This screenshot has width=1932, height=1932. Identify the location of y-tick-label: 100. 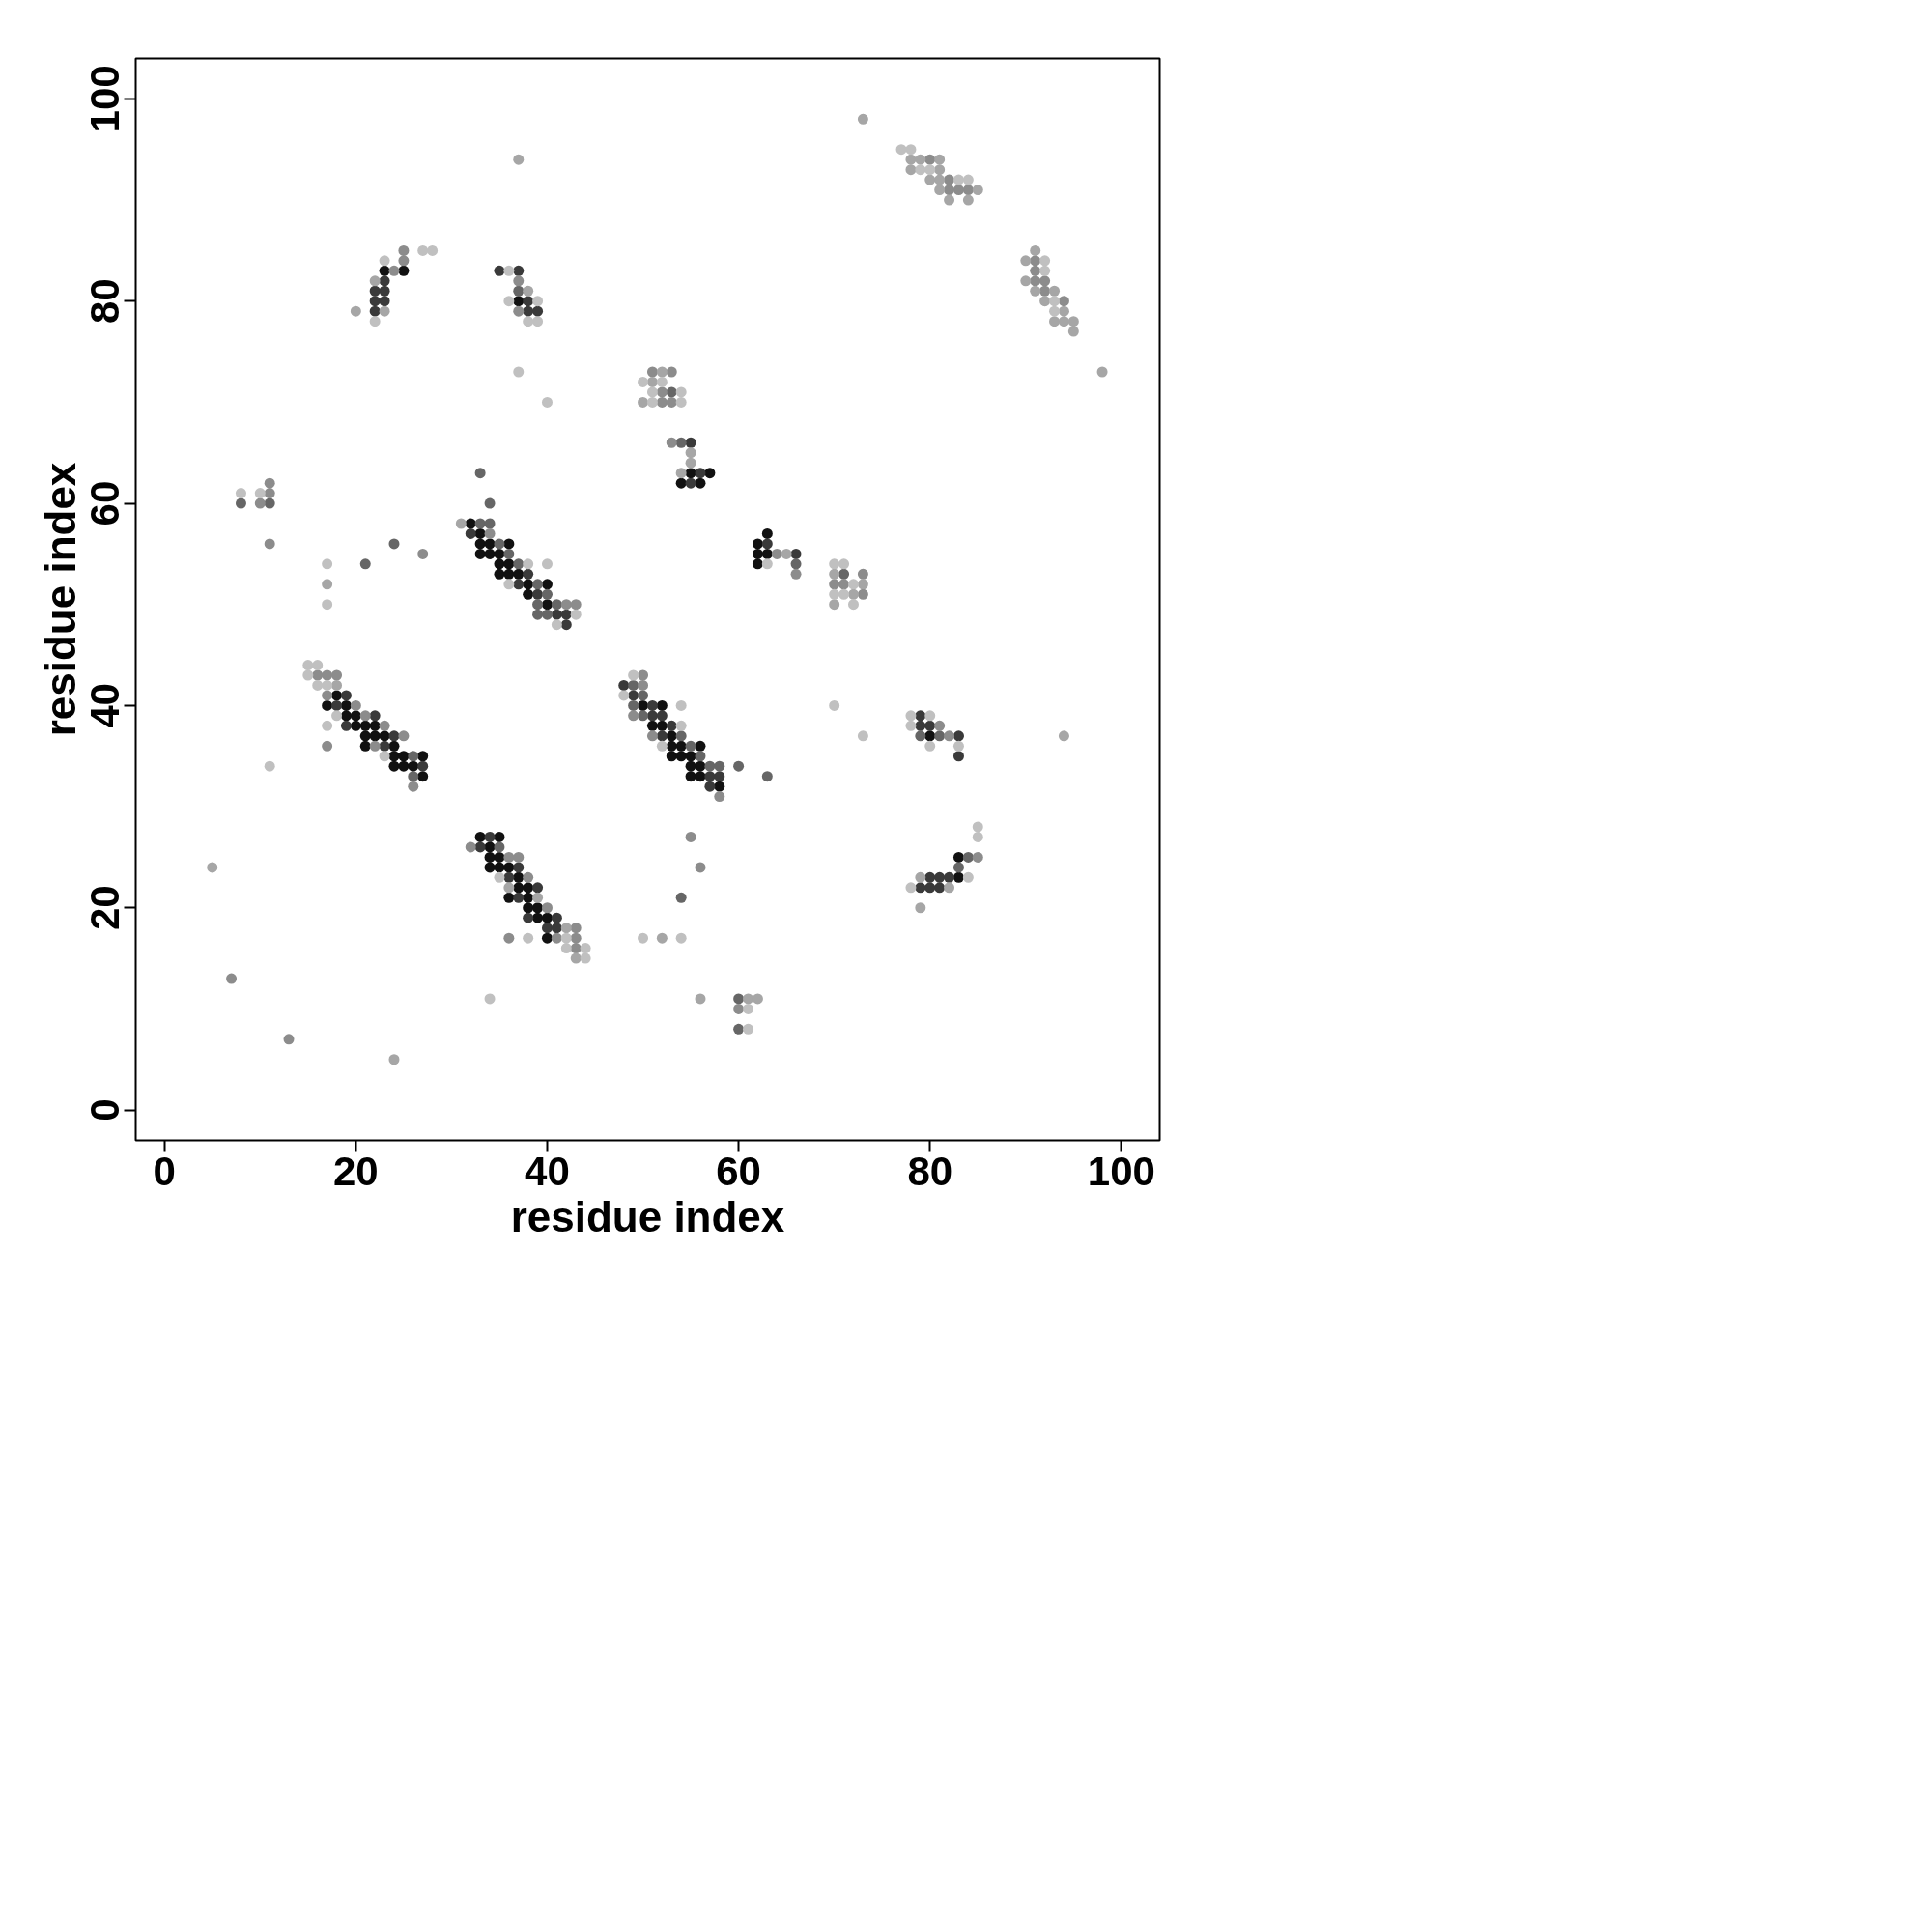
(105, 99).